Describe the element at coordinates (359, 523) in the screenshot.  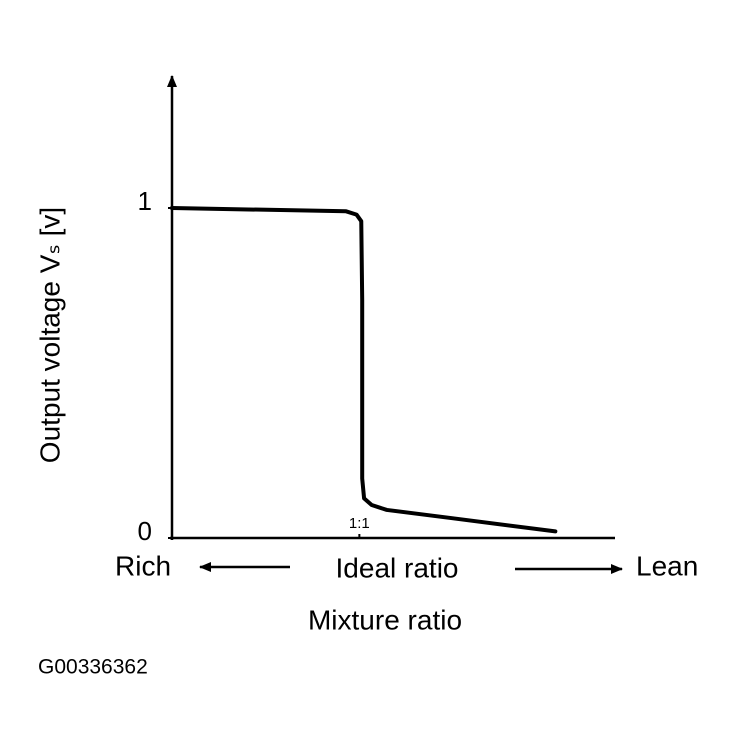
I see `x-tick-label: 1:1` at that location.